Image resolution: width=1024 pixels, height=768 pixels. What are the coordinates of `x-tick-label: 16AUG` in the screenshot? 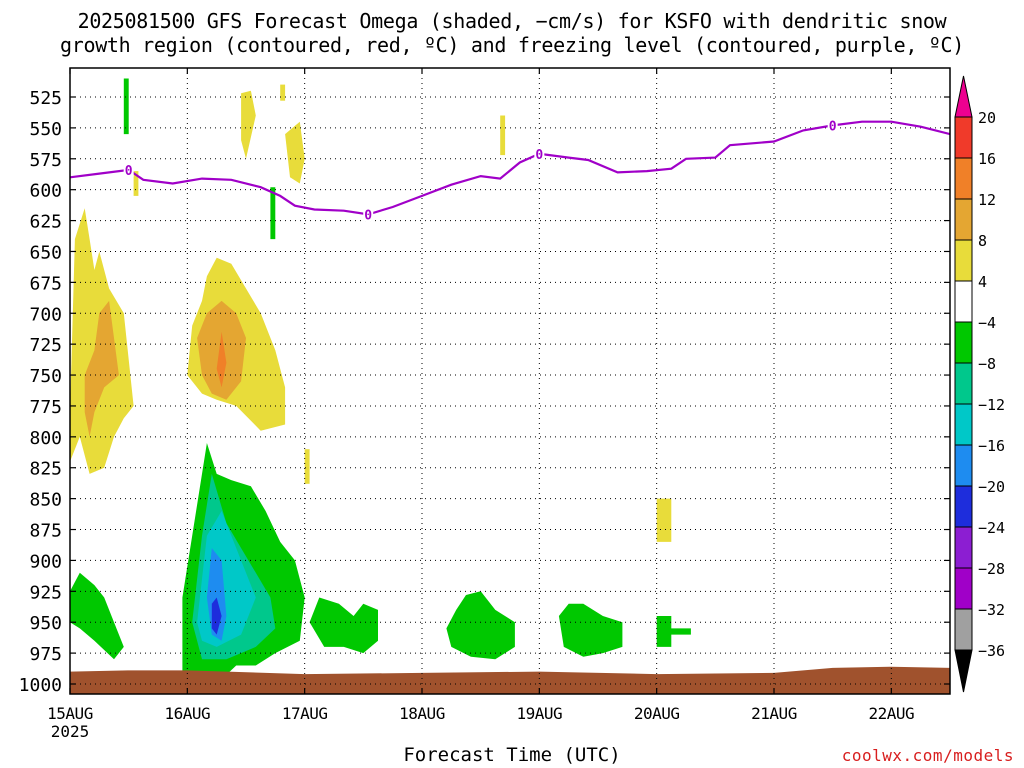 It's located at (187, 713).